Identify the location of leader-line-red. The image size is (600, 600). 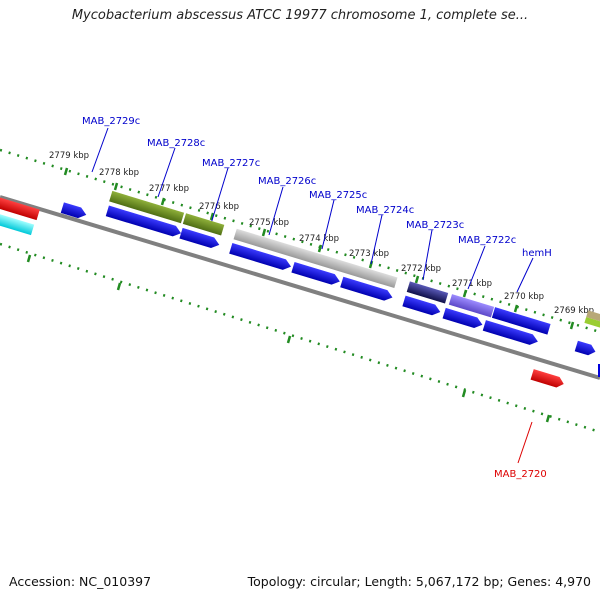
(525, 442).